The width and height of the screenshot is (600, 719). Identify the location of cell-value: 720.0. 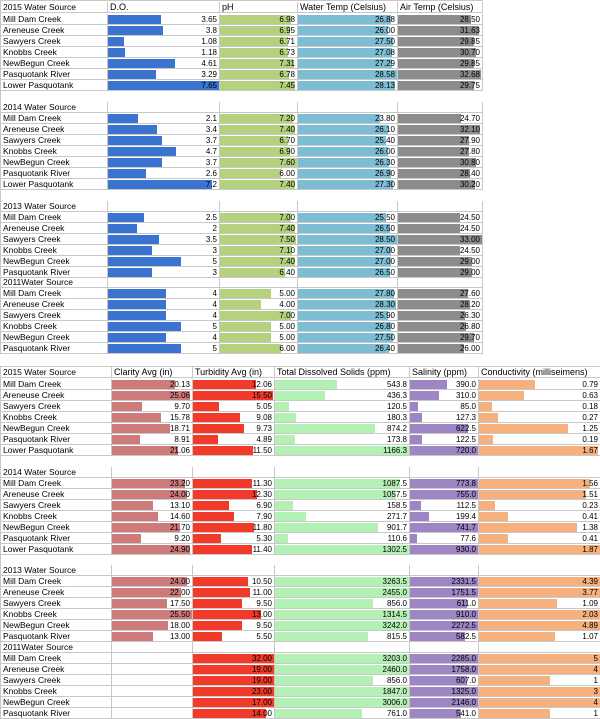
(465, 450).